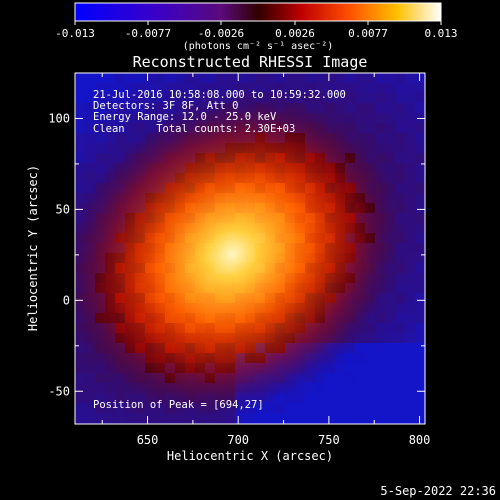 The image size is (500, 500). What do you see at coordinates (221, 33) in the screenshot?
I see `colorbar-tick-label: -0.0026` at bounding box center [221, 33].